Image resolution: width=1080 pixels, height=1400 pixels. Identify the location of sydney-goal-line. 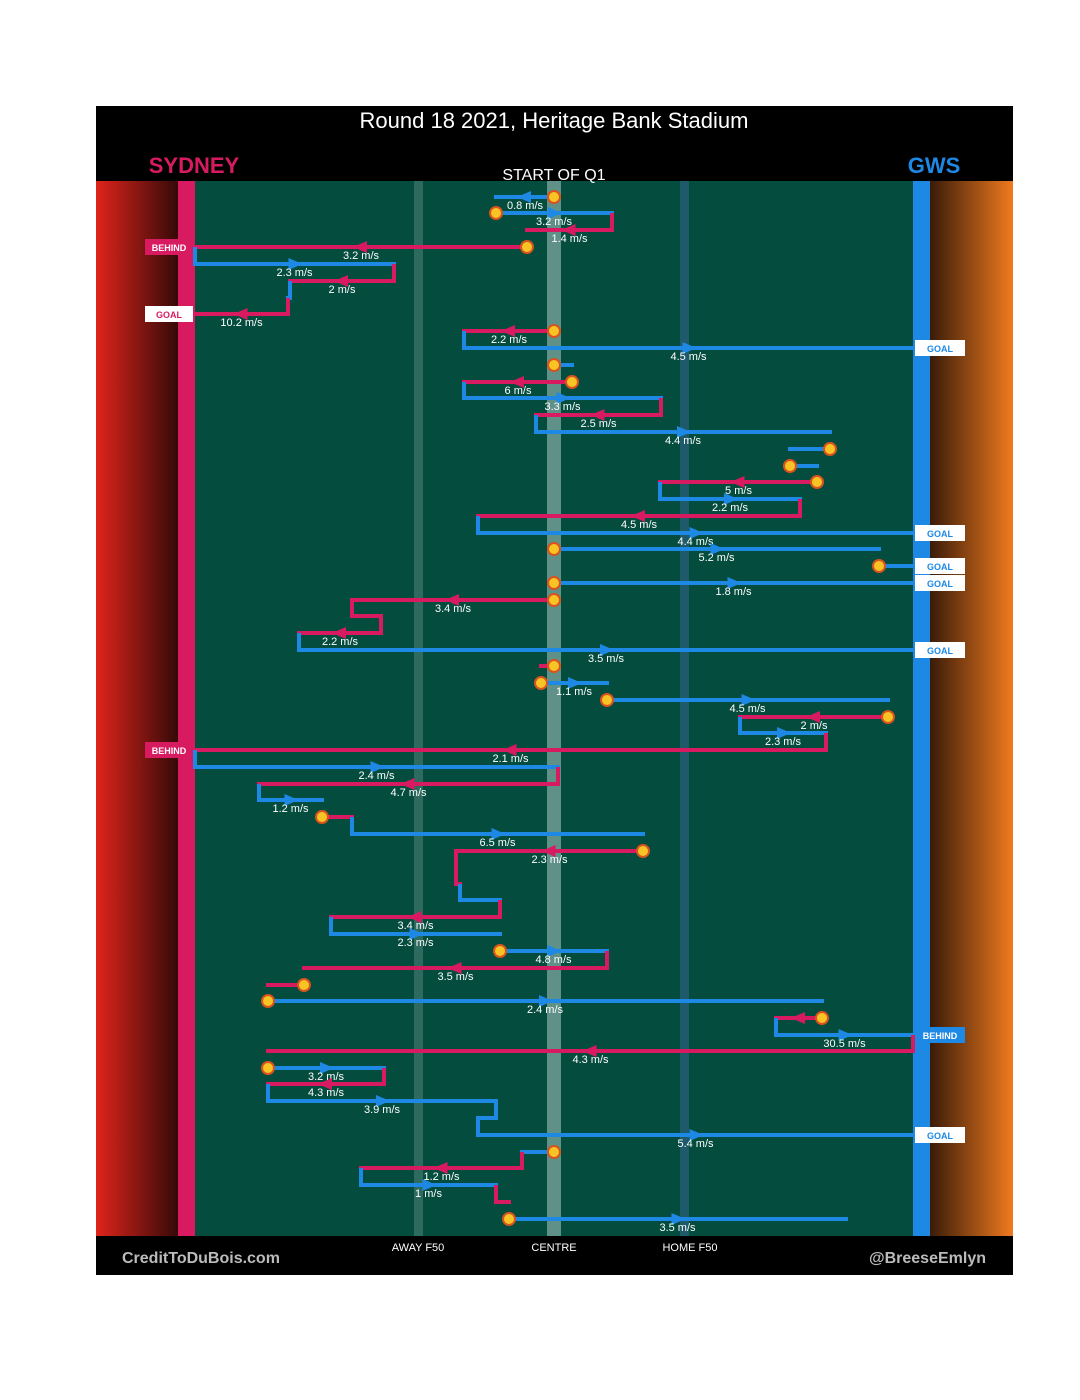
(186, 708).